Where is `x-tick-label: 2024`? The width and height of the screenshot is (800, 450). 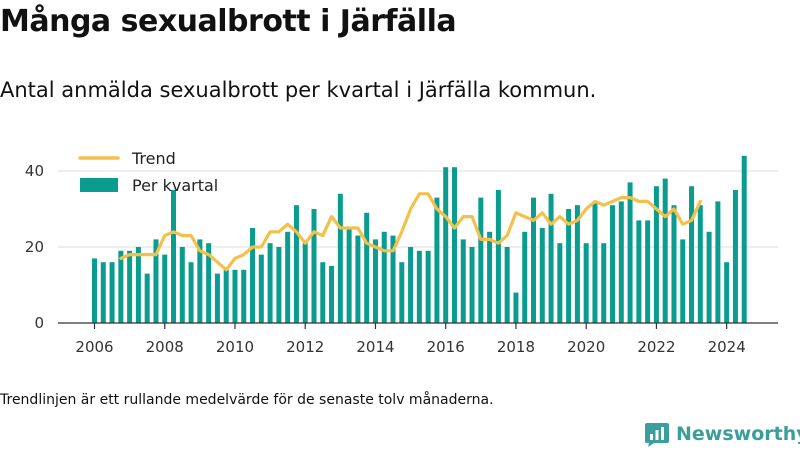
x-tick-label: 2024 is located at coordinates (727, 347).